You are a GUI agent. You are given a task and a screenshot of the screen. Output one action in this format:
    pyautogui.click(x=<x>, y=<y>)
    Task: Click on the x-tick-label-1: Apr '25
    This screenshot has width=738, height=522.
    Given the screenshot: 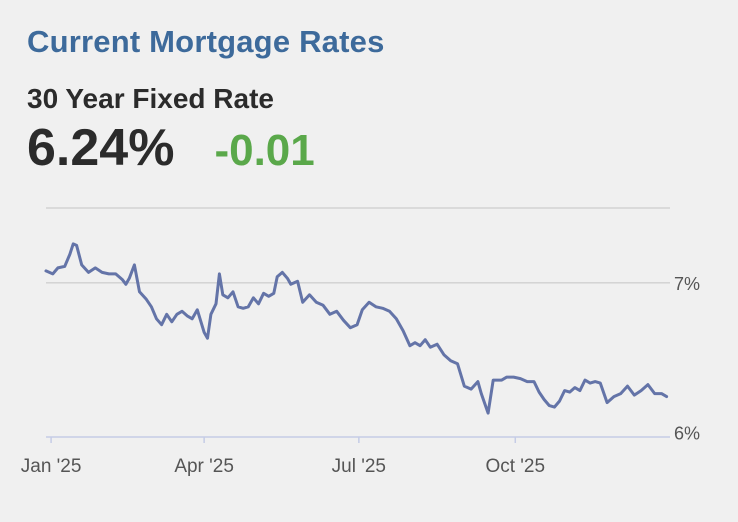 What is the action you would take?
    pyautogui.click(x=204, y=466)
    